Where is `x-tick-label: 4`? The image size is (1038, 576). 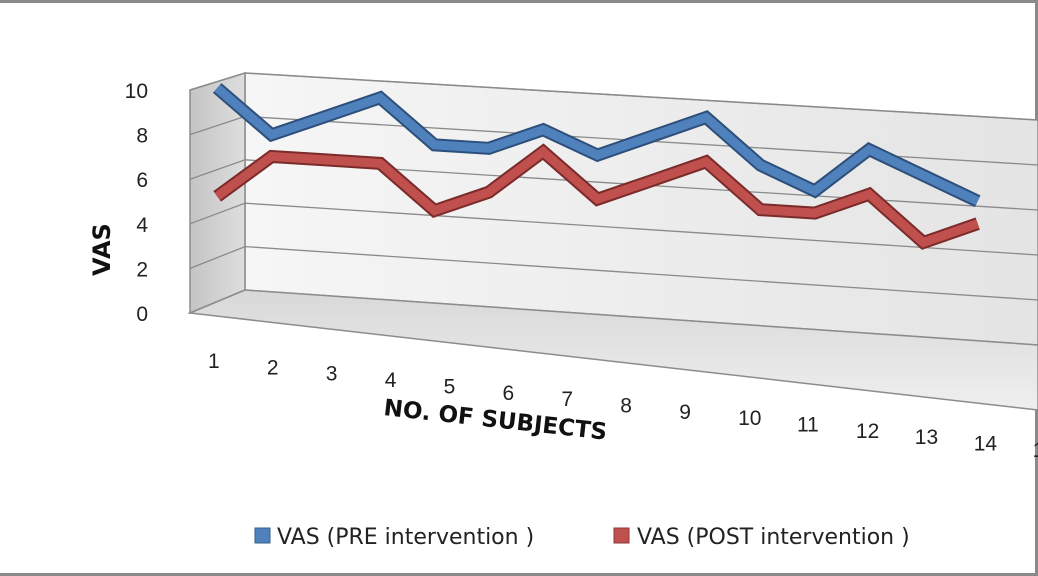 x-tick-label: 4 is located at coordinates (391, 380).